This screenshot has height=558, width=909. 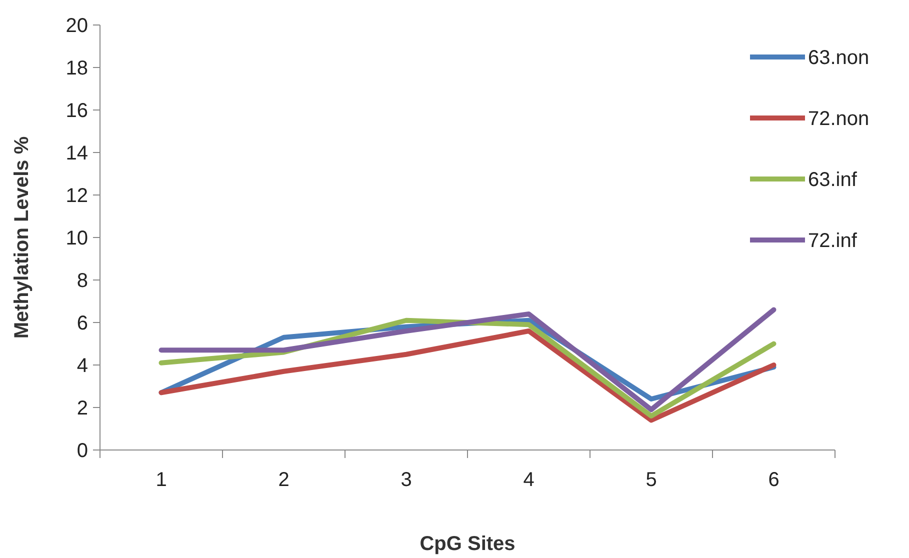 I want to click on y-tick-label: 4, so click(x=82, y=366).